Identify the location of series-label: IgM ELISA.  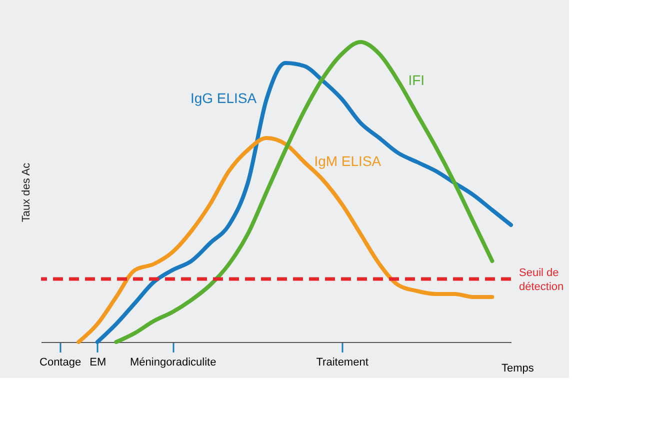
(348, 161).